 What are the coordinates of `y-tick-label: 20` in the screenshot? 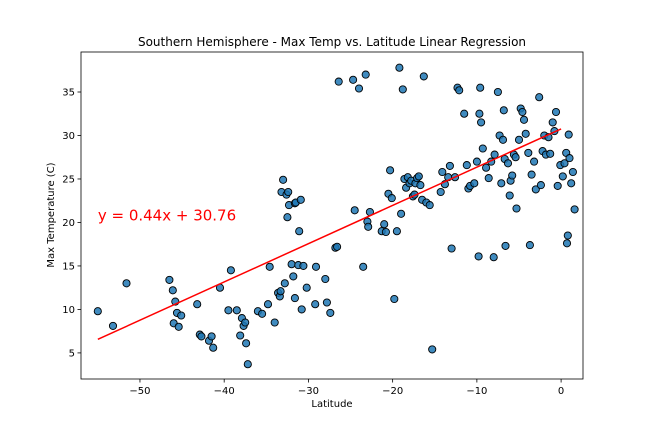 It's located at (68, 223).